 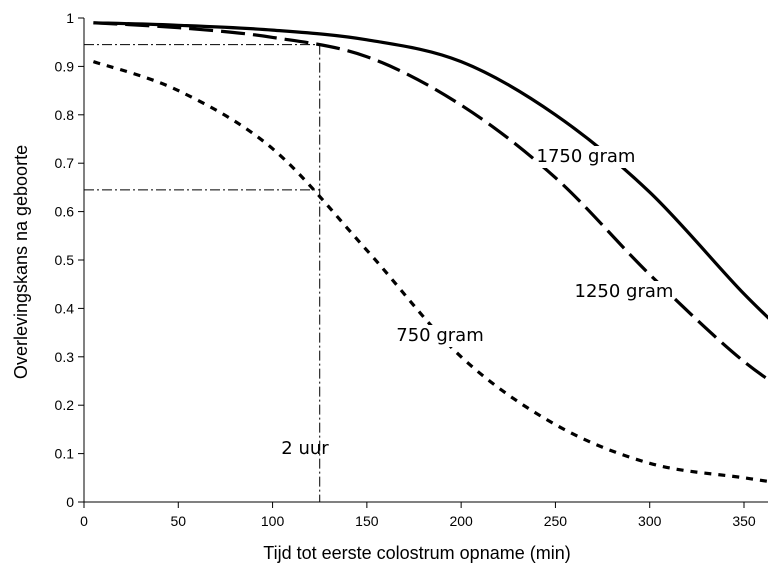 I want to click on series-label-group: 1250 gram, so click(x=624, y=292).